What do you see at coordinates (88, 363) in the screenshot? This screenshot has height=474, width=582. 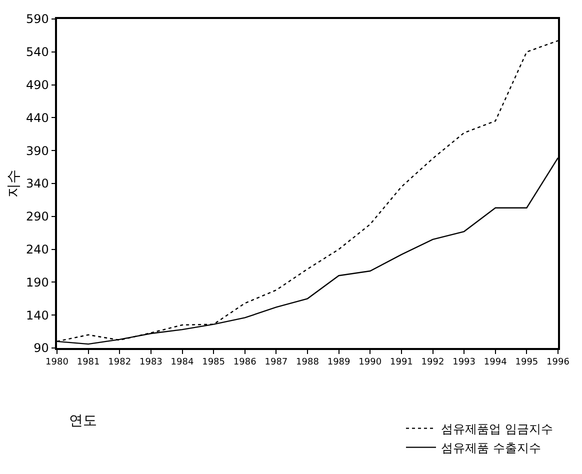 I see `x-tick-label: 1981` at bounding box center [88, 363].